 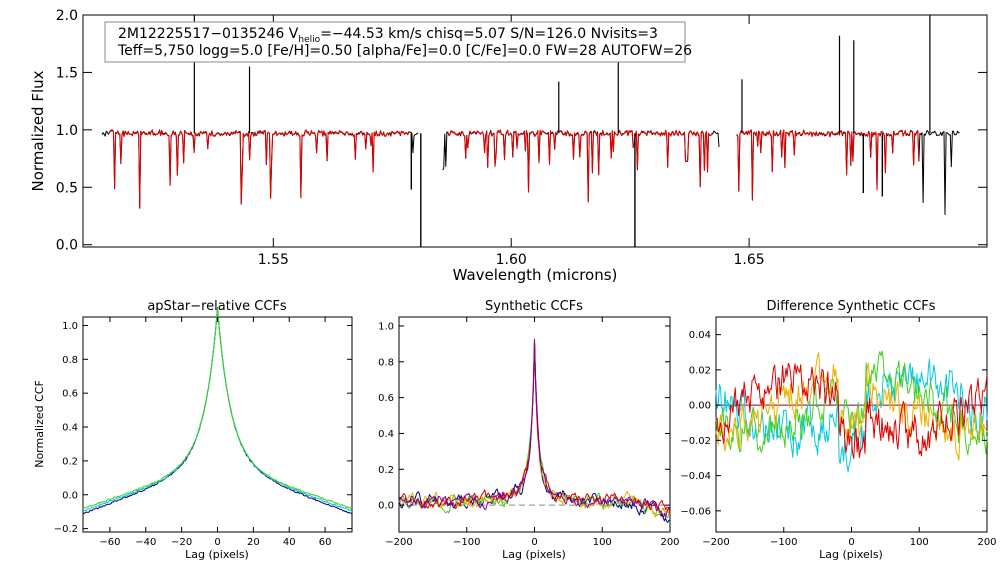 What do you see at coordinates (208, 34) in the screenshot?
I see `info-line-1-prefix: 2M12225517−0135246 V` at bounding box center [208, 34].